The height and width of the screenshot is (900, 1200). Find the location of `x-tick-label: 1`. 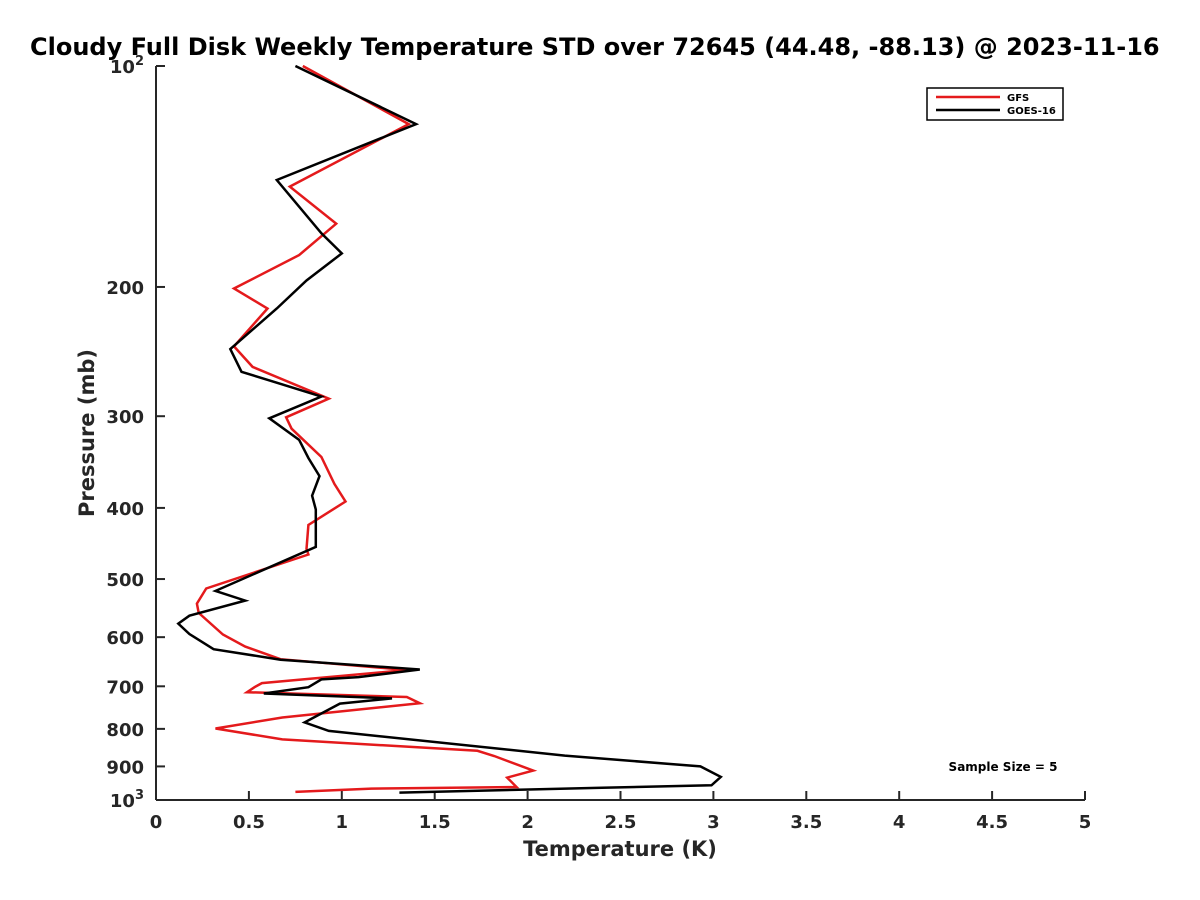

x-tick-label: 1 is located at coordinates (342, 822).